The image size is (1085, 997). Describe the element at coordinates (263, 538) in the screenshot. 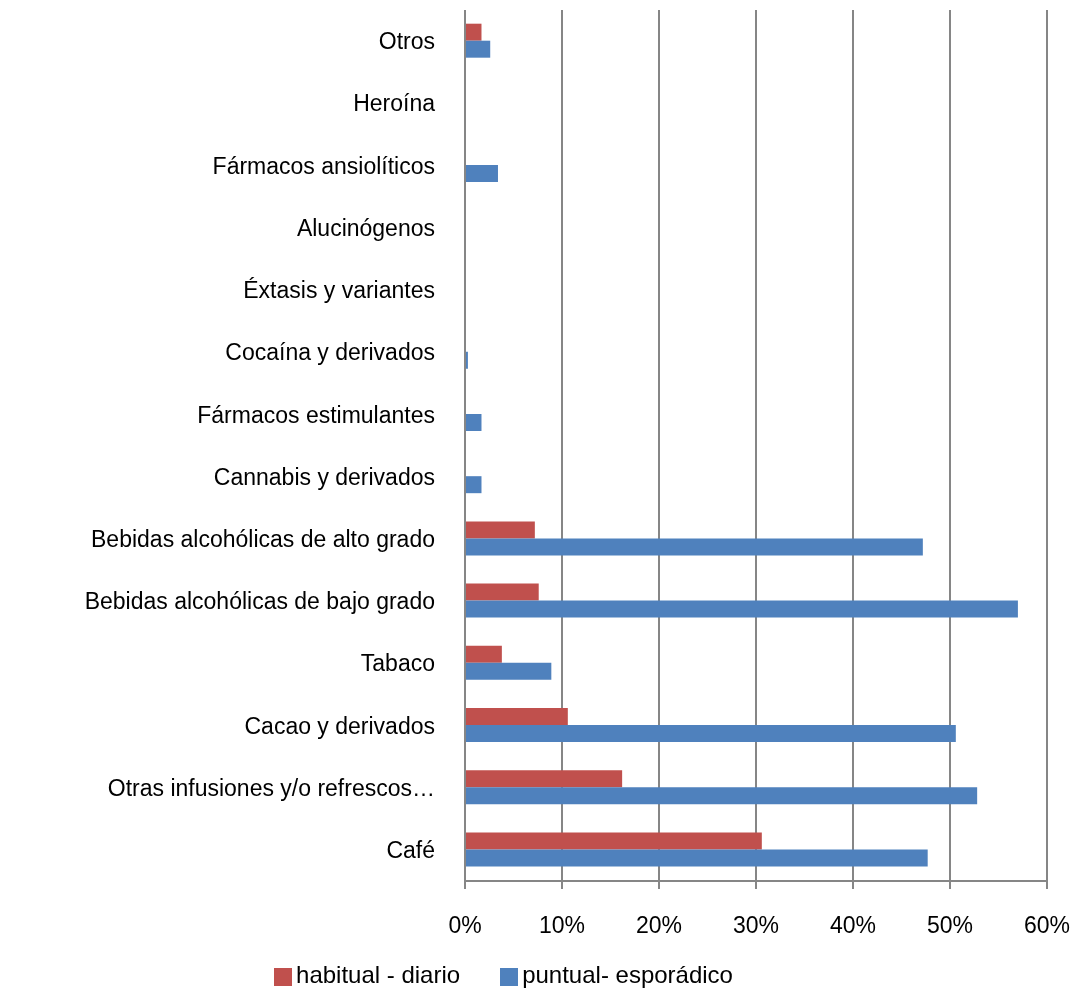

I see `y-tick-label: Bebidas alcohólicas de alto grado` at that location.